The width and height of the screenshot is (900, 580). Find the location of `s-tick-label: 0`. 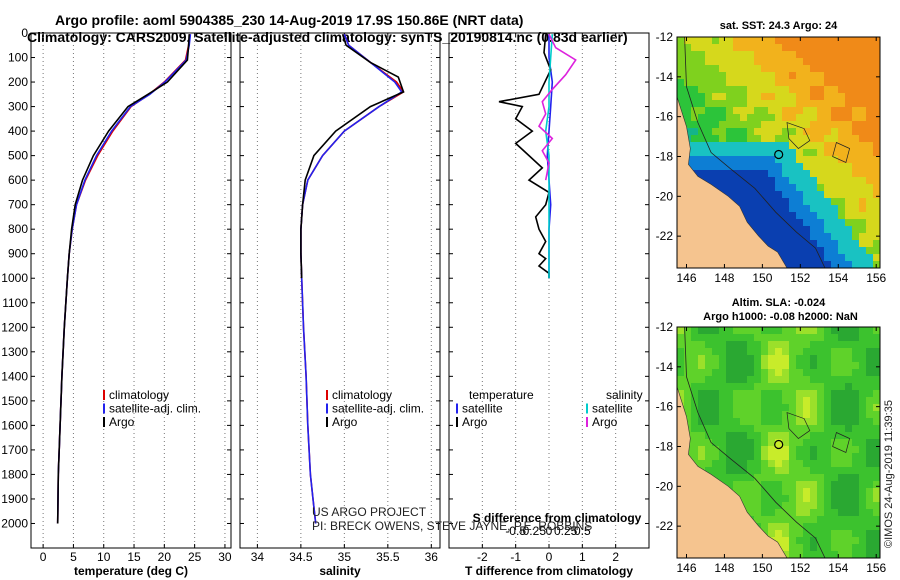

s-tick-label: 0 is located at coordinates (549, 531).